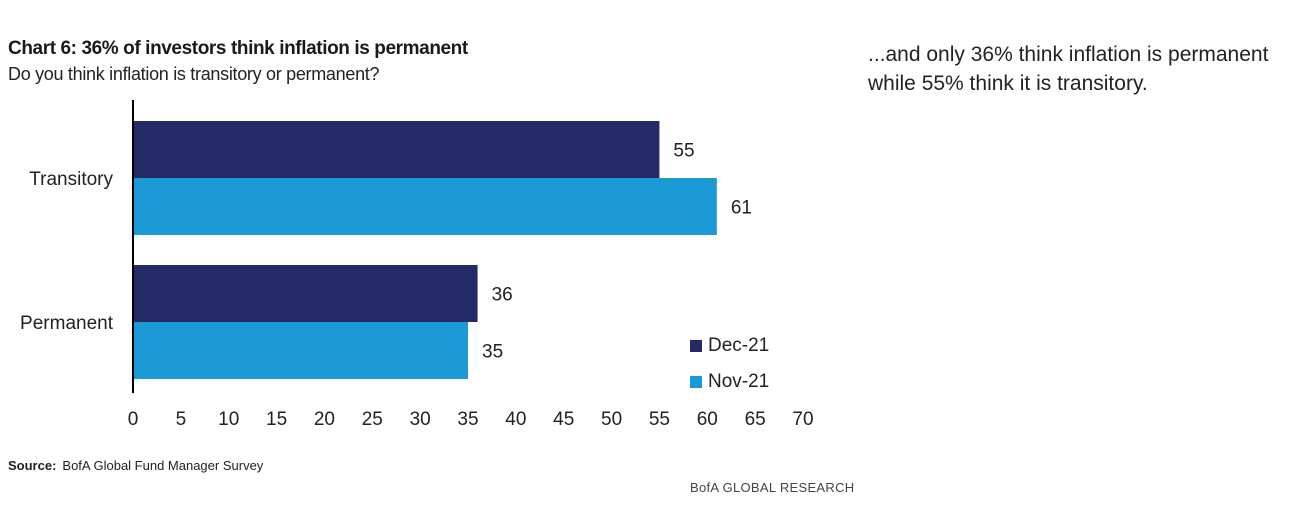 This screenshot has height=511, width=1306. I want to click on legend-item-dec21: Dec-21, so click(729, 346).